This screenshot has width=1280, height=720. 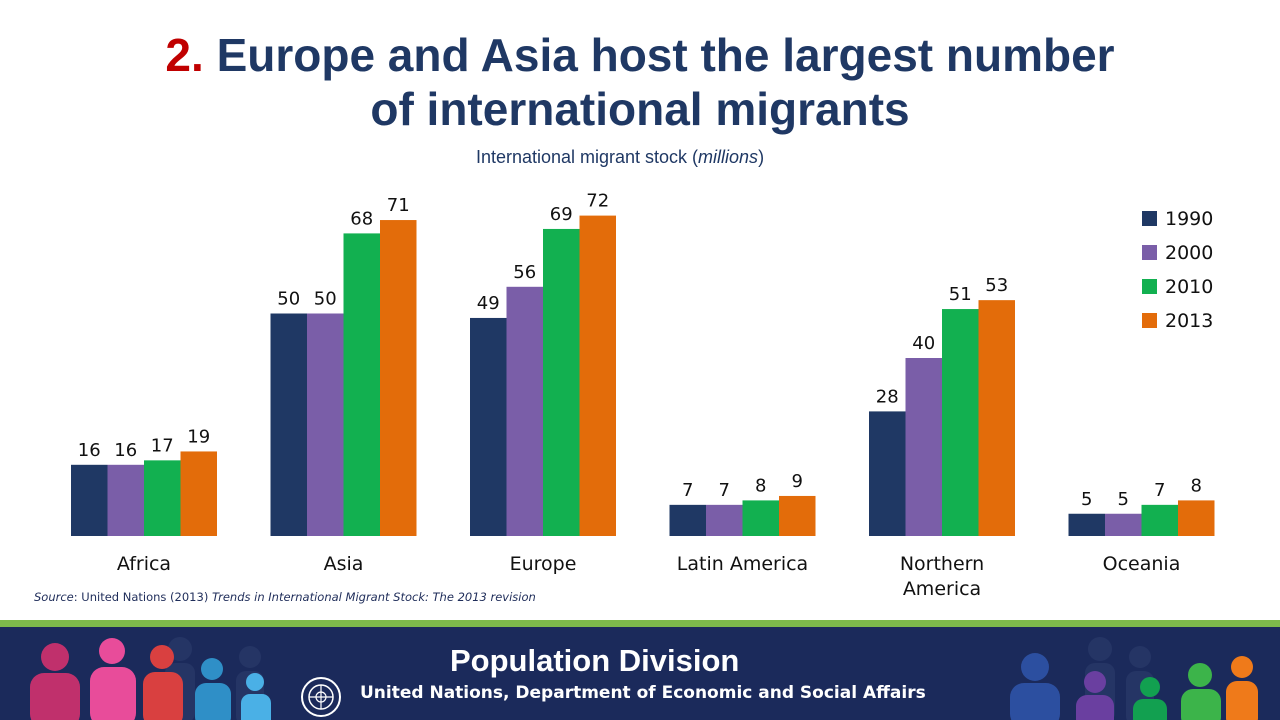 I want to click on legend-swatch-1990, so click(x=1149, y=218).